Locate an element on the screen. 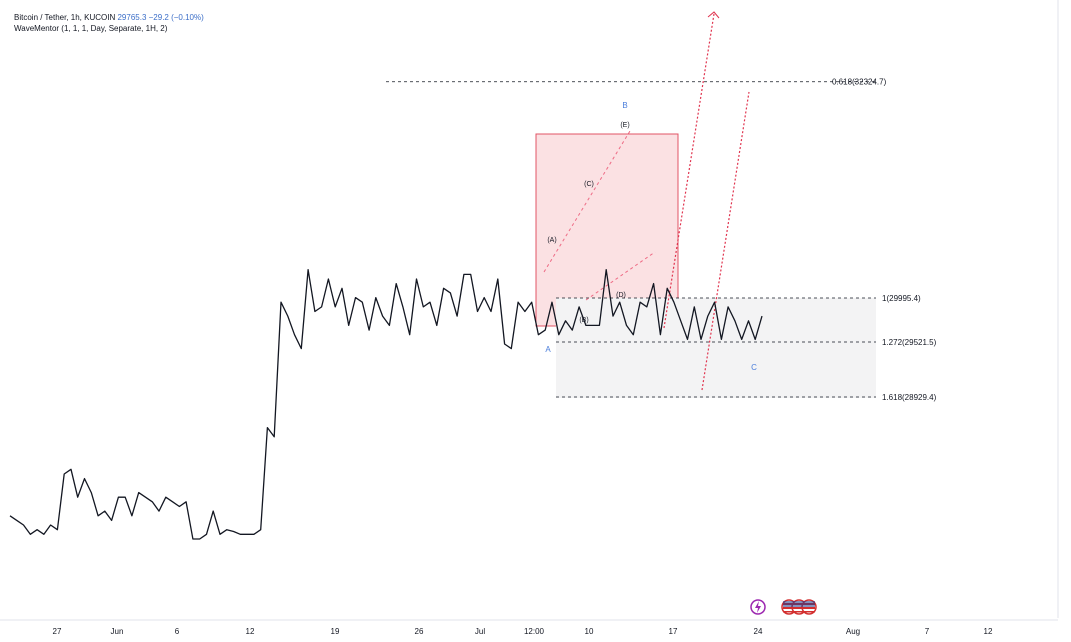 This screenshot has height=642, width=1071. fib-label-1: 1(29995.4) is located at coordinates (901, 298).